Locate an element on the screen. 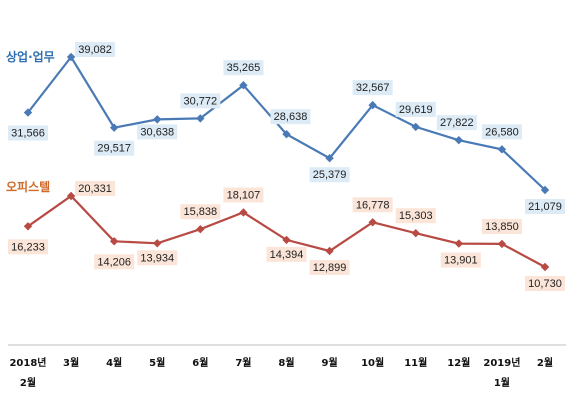 The image size is (572, 400). x-tick-label: 8월 is located at coordinates (286, 363).